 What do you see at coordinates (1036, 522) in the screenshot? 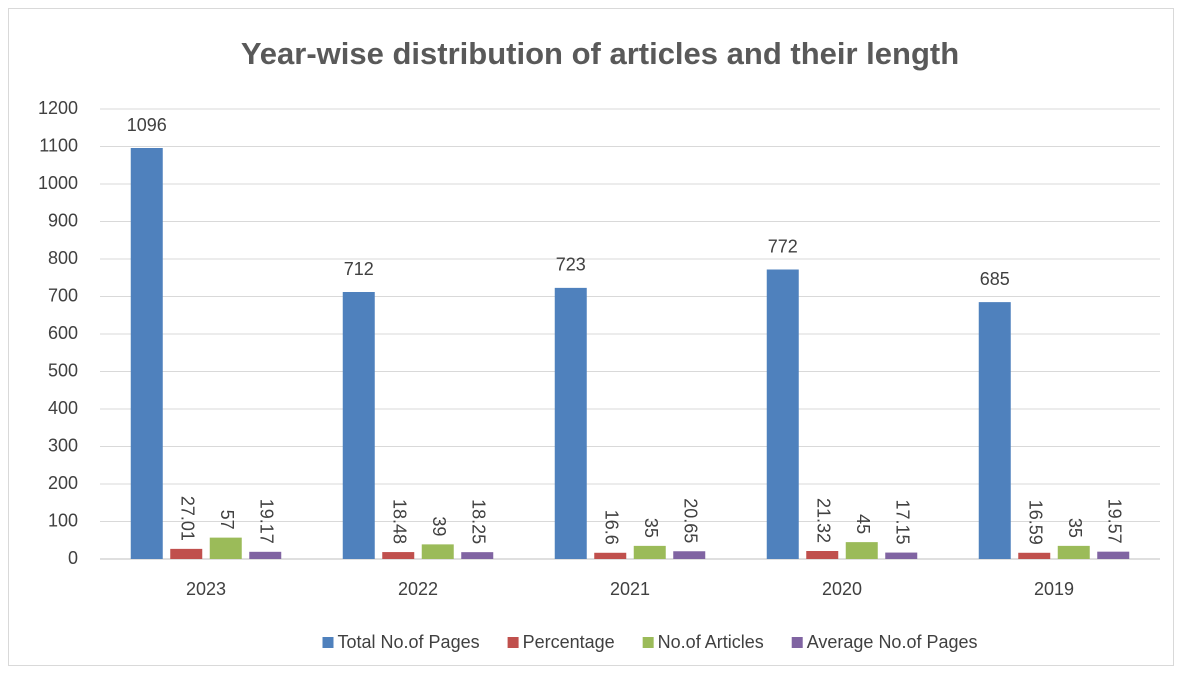
I see `data-label: 16.59` at bounding box center [1036, 522].